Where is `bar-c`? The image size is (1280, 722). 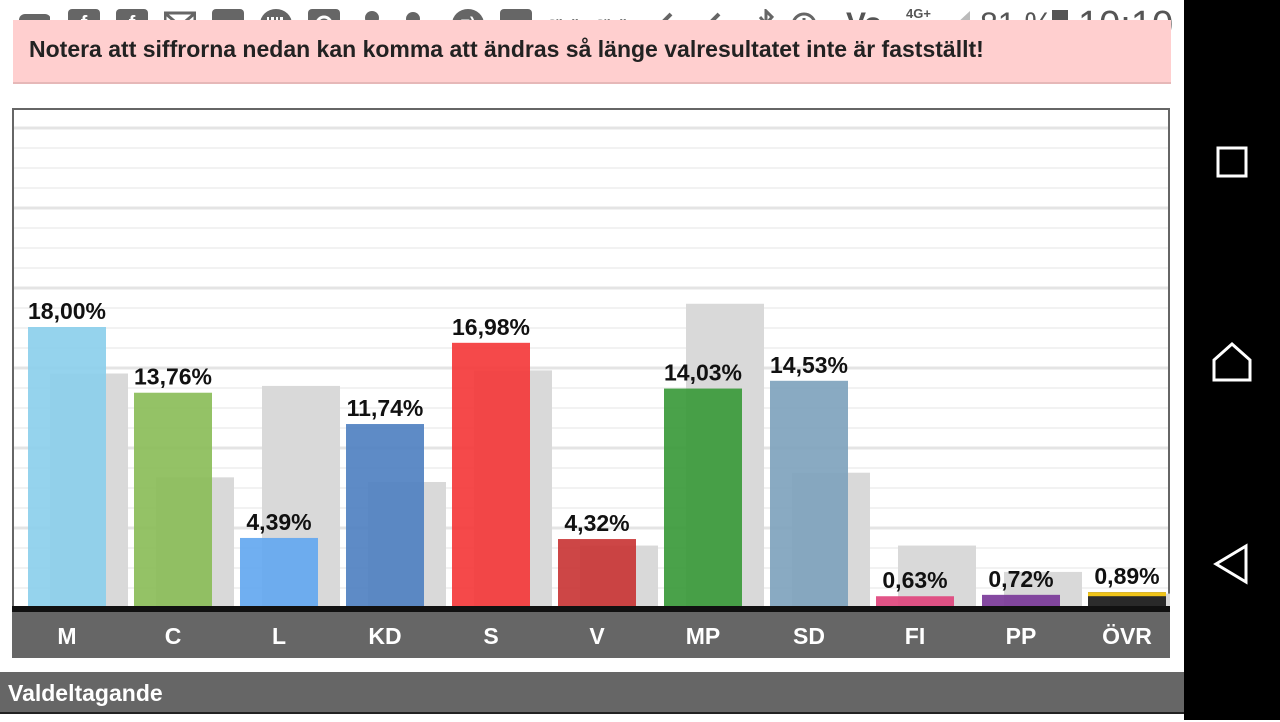 bar-c is located at coordinates (173, 499).